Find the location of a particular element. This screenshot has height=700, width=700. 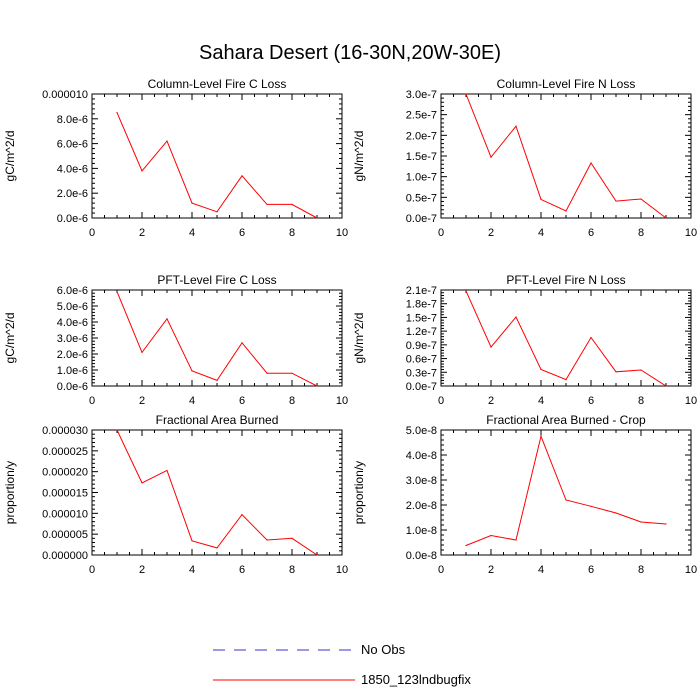

panel-3-ytick-label: 6.0e-6 is located at coordinates (72, 291).